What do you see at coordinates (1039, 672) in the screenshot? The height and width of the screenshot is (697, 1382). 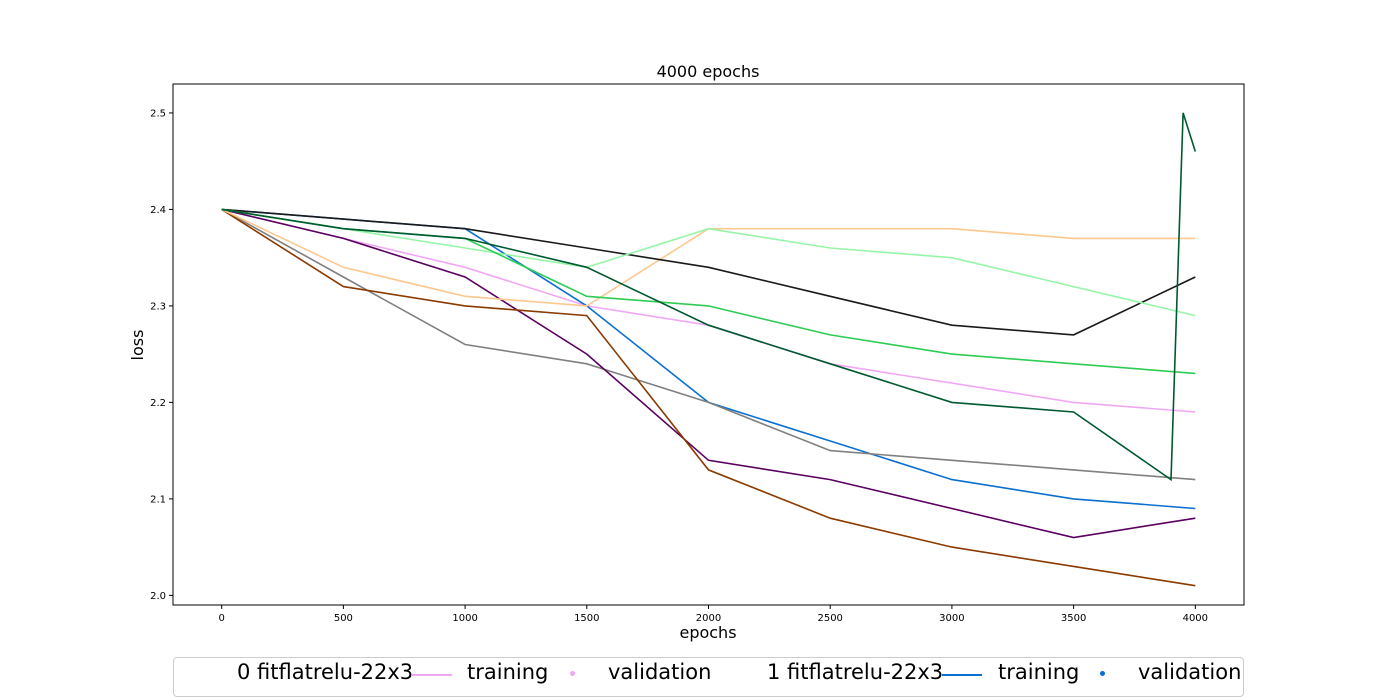 I see `legend-series-1-training-label: training` at bounding box center [1039, 672].